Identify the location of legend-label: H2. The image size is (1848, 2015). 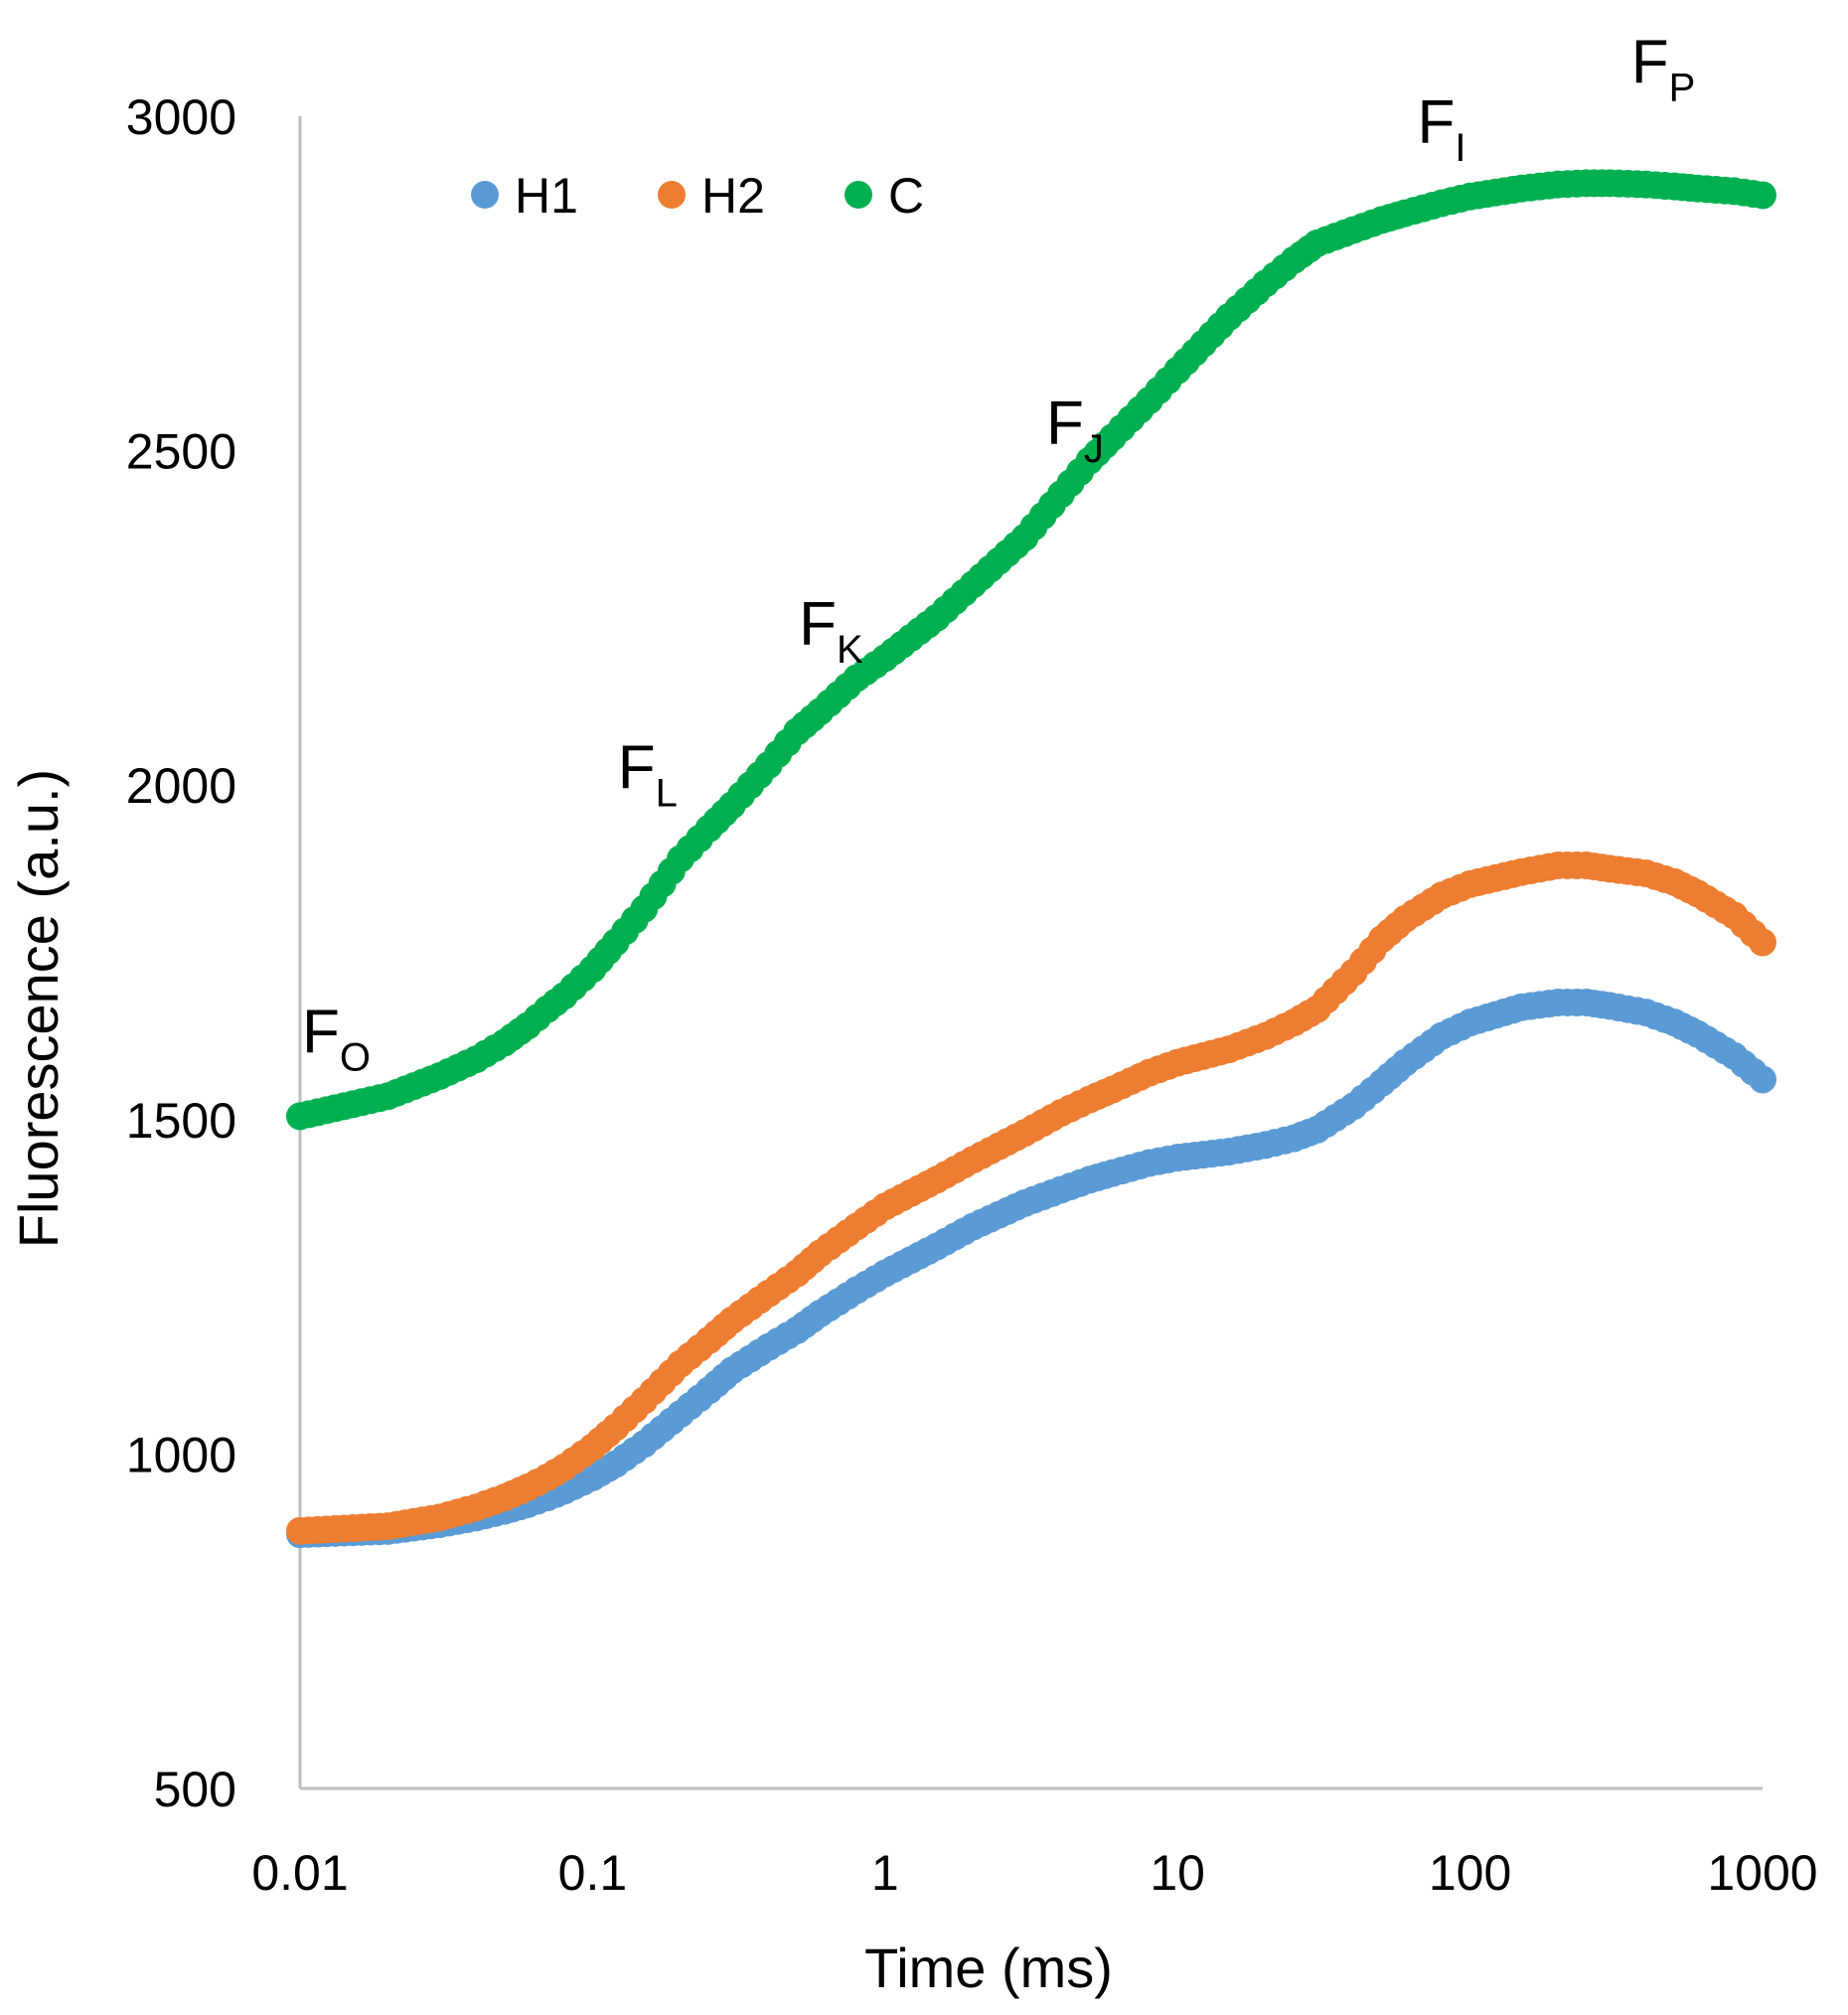
(733, 196).